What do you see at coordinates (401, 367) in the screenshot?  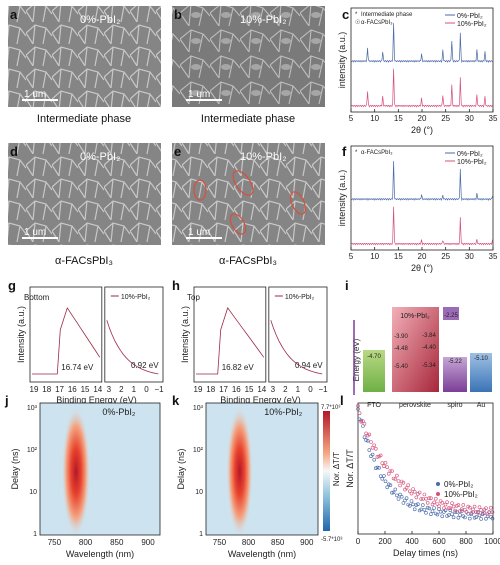 I see `vb-left: -5.40` at bounding box center [401, 367].